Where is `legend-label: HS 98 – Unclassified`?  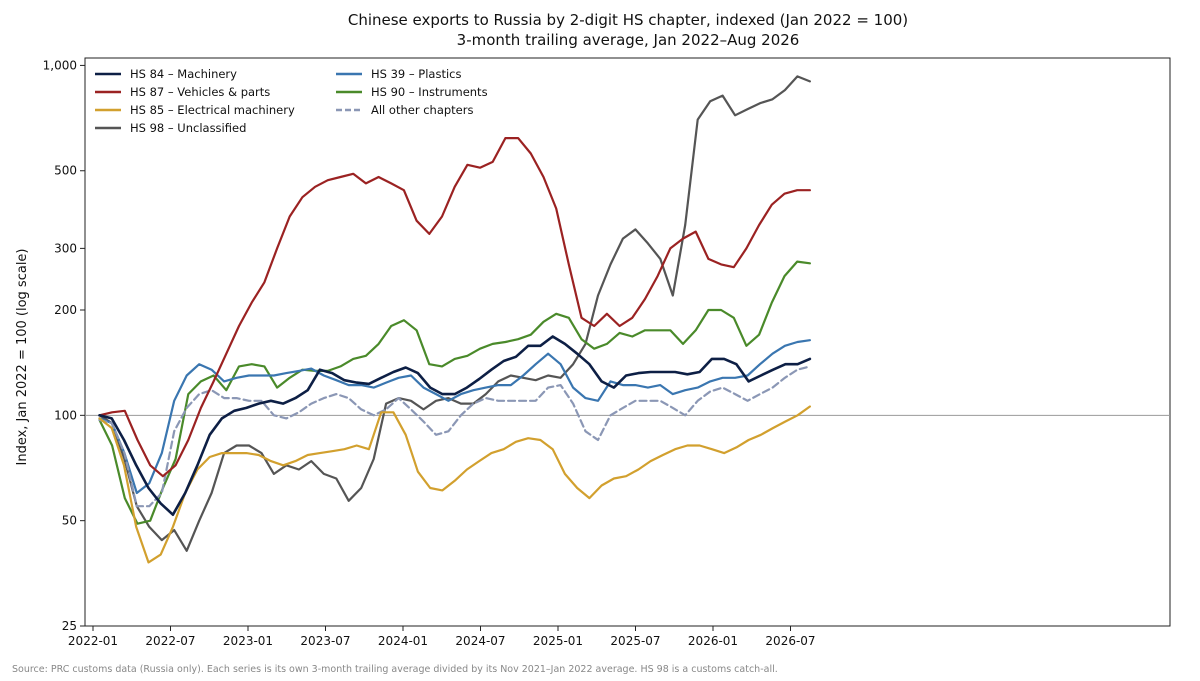 legend-label: HS 98 – Unclassified is located at coordinates (188, 128).